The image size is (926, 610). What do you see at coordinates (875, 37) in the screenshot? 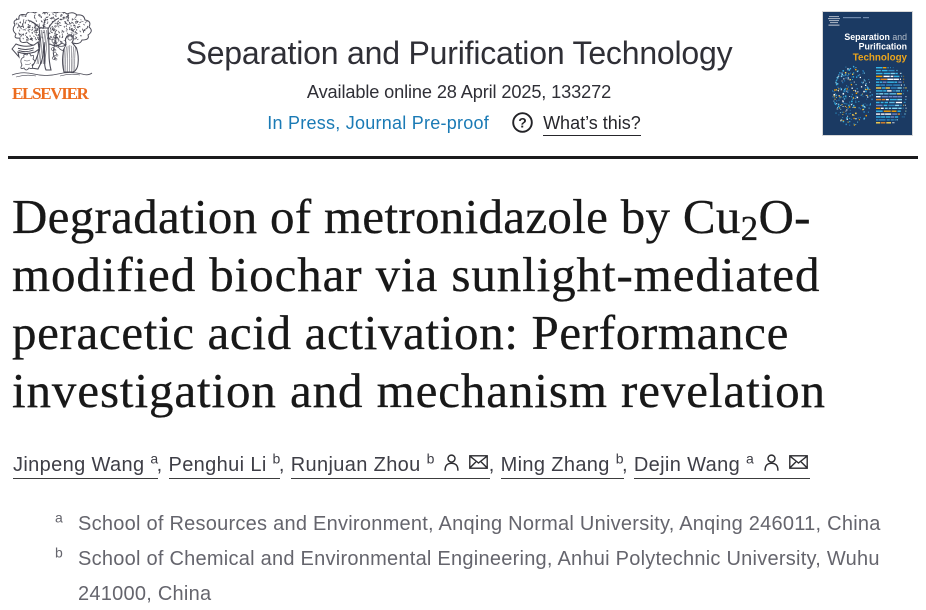
I see `svg-text: Separation and` at bounding box center [875, 37].